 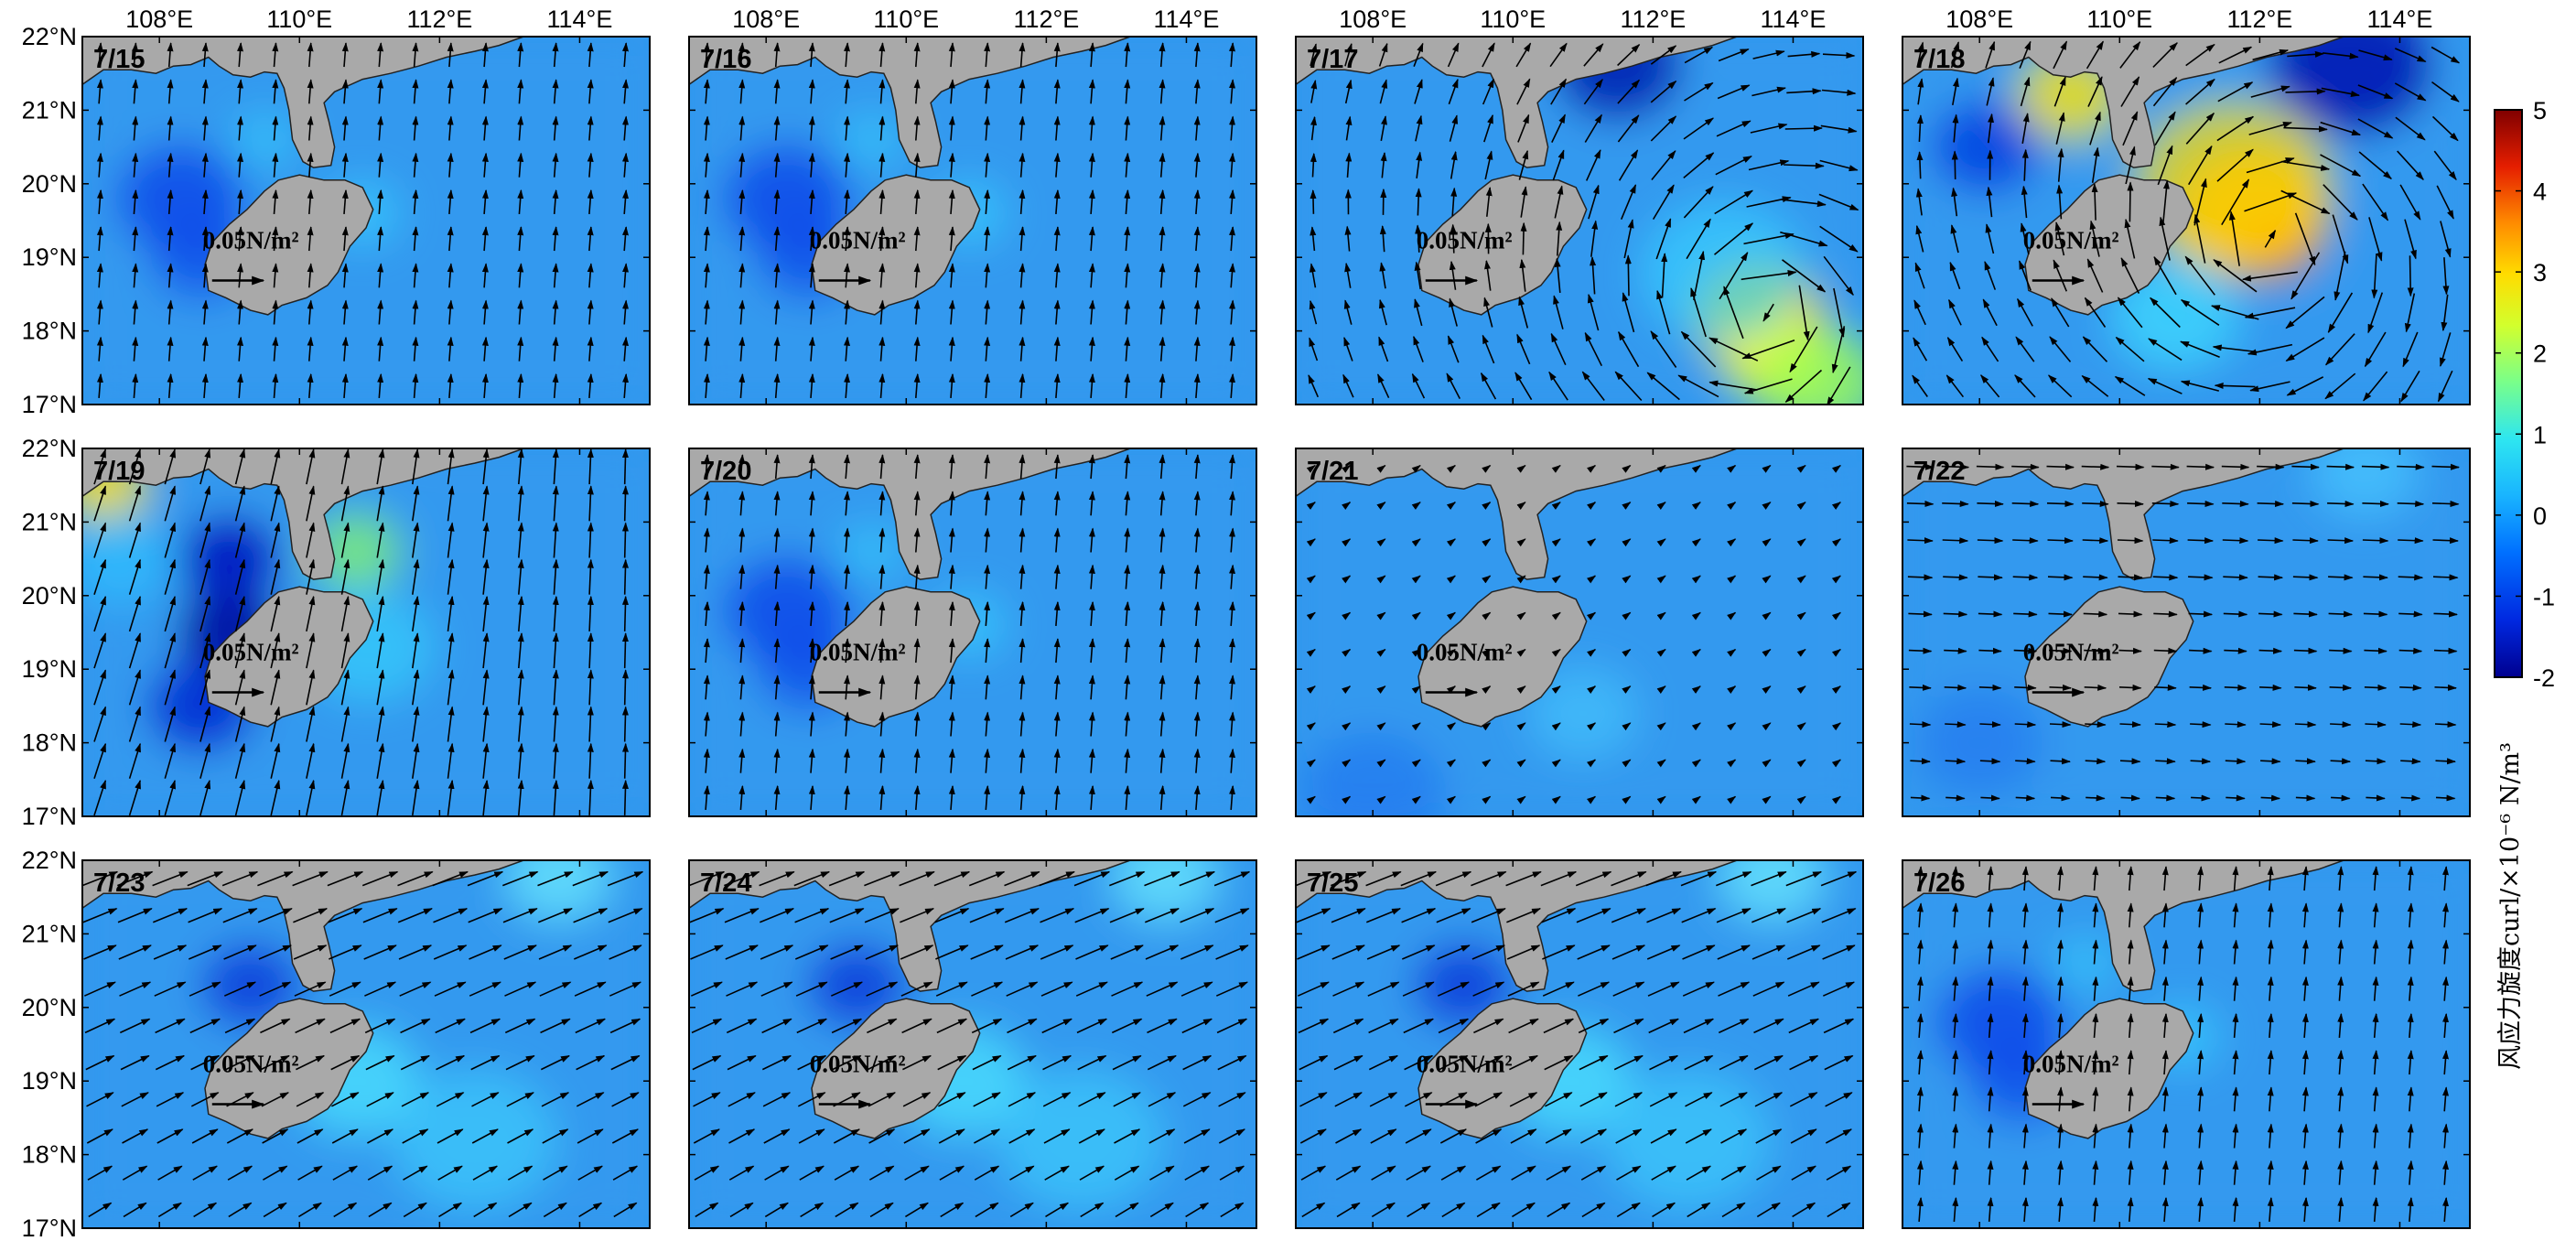 What do you see at coordinates (119, 883) in the screenshot?
I see `panel-date: 7/23` at bounding box center [119, 883].